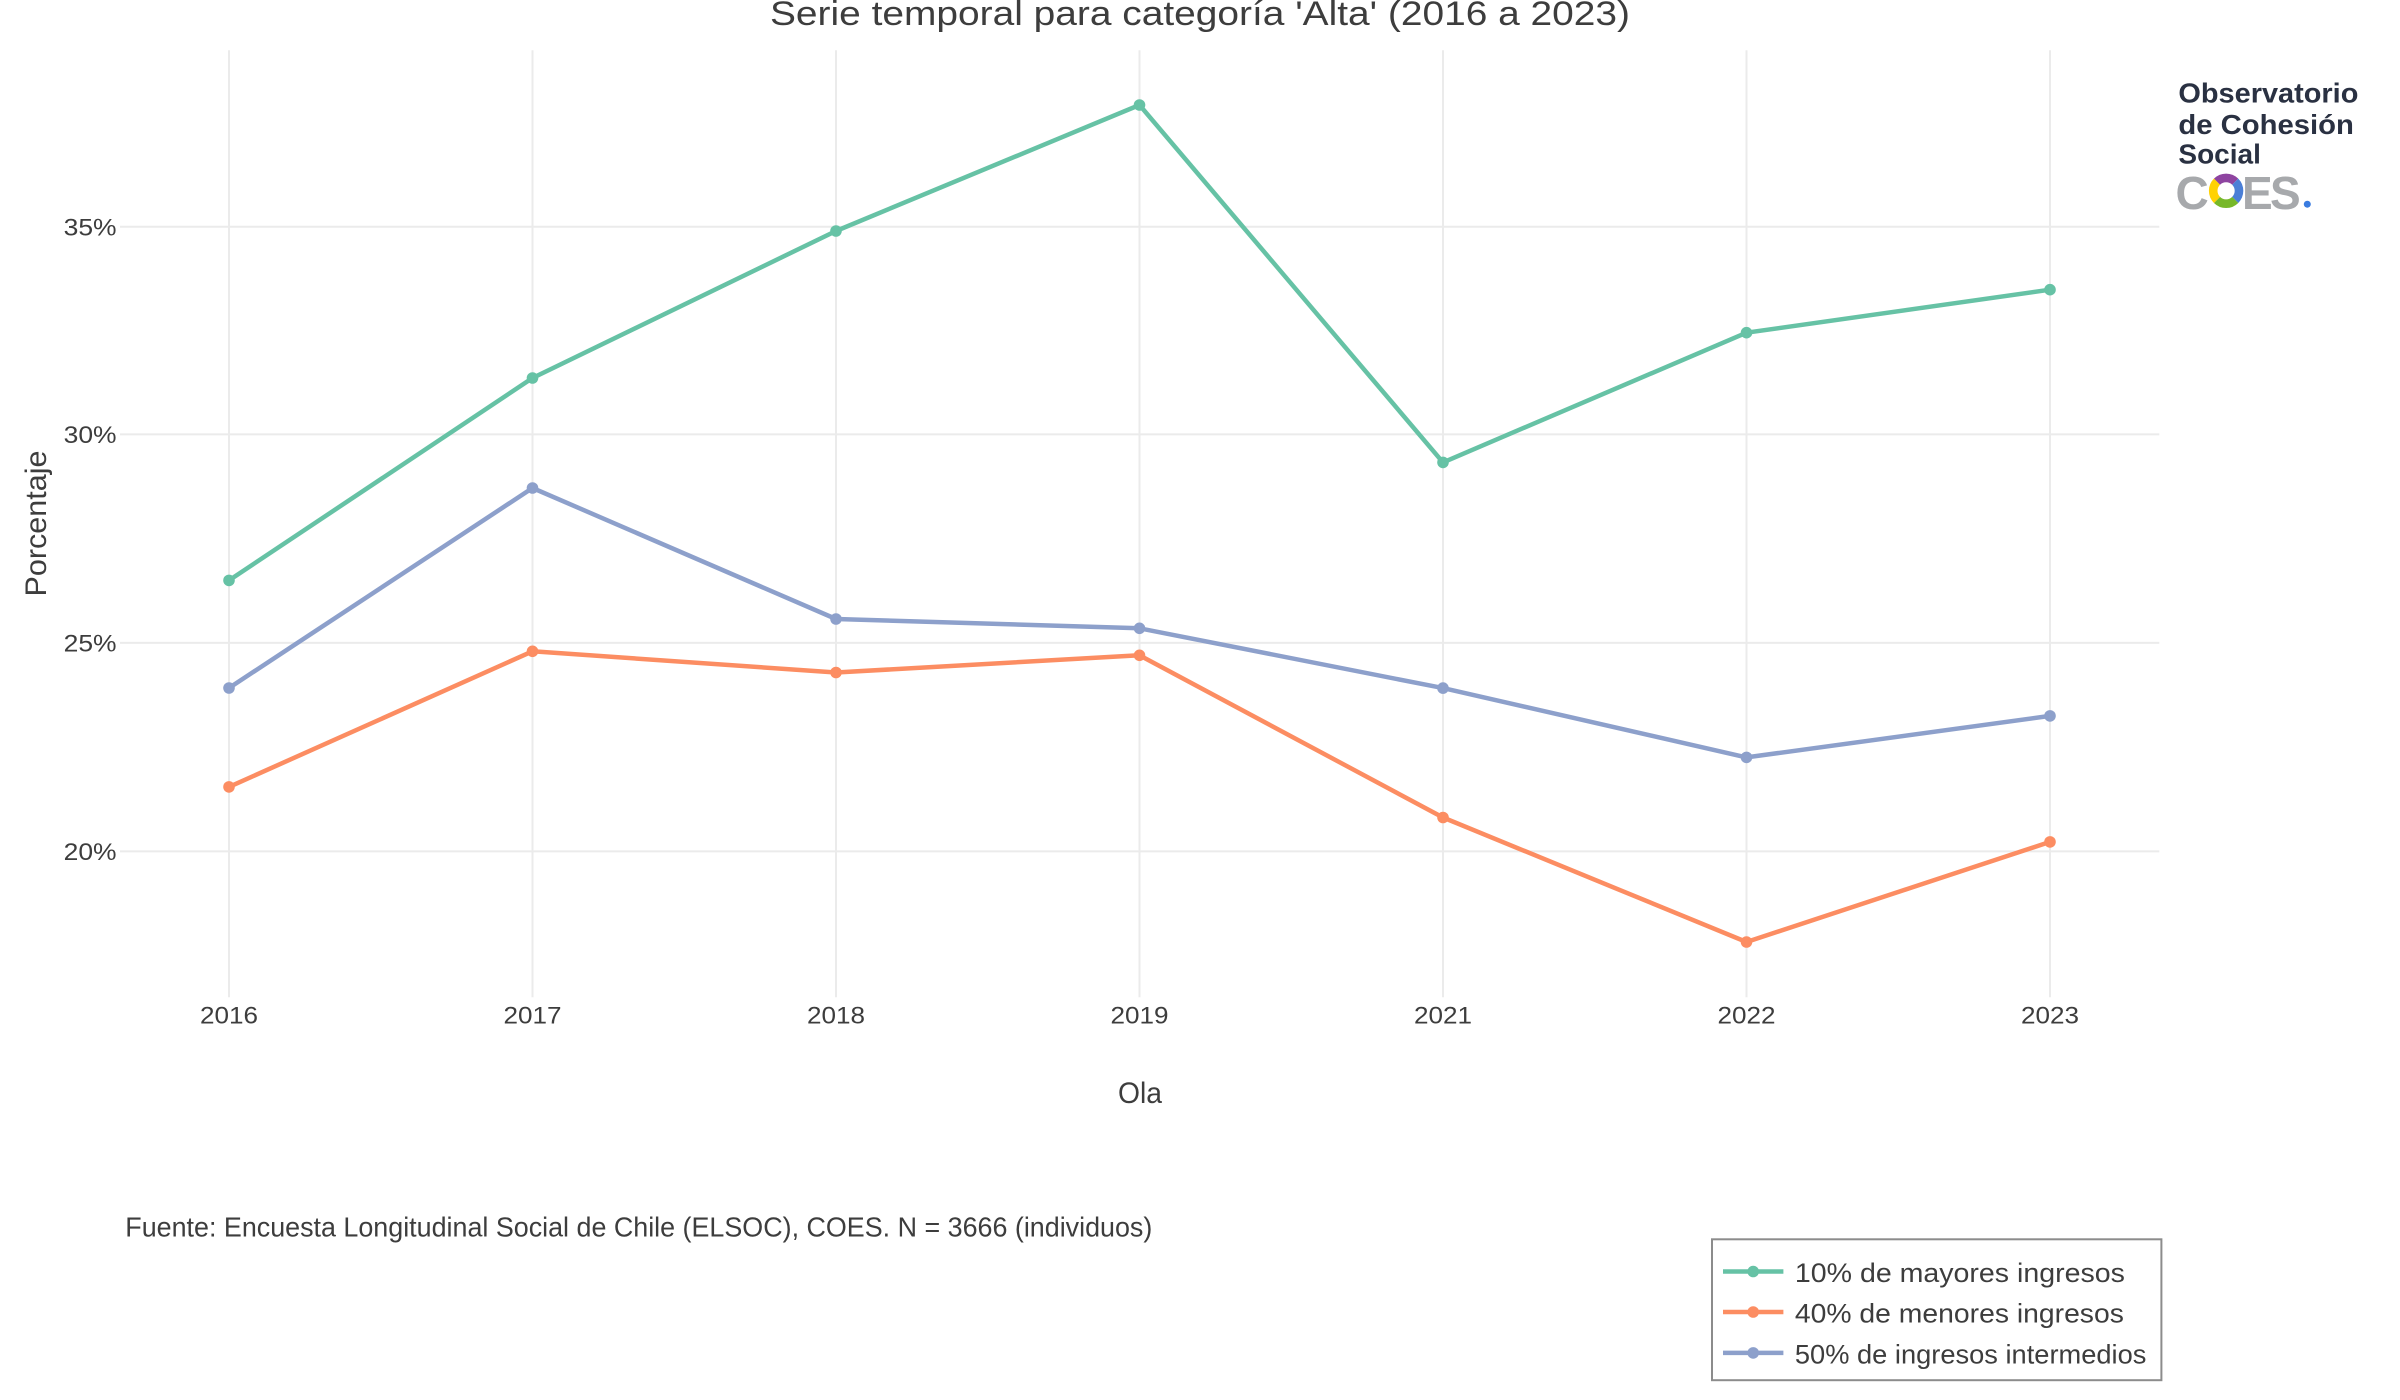  I want to click on svg-text: Porcentaje, so click(36, 524).